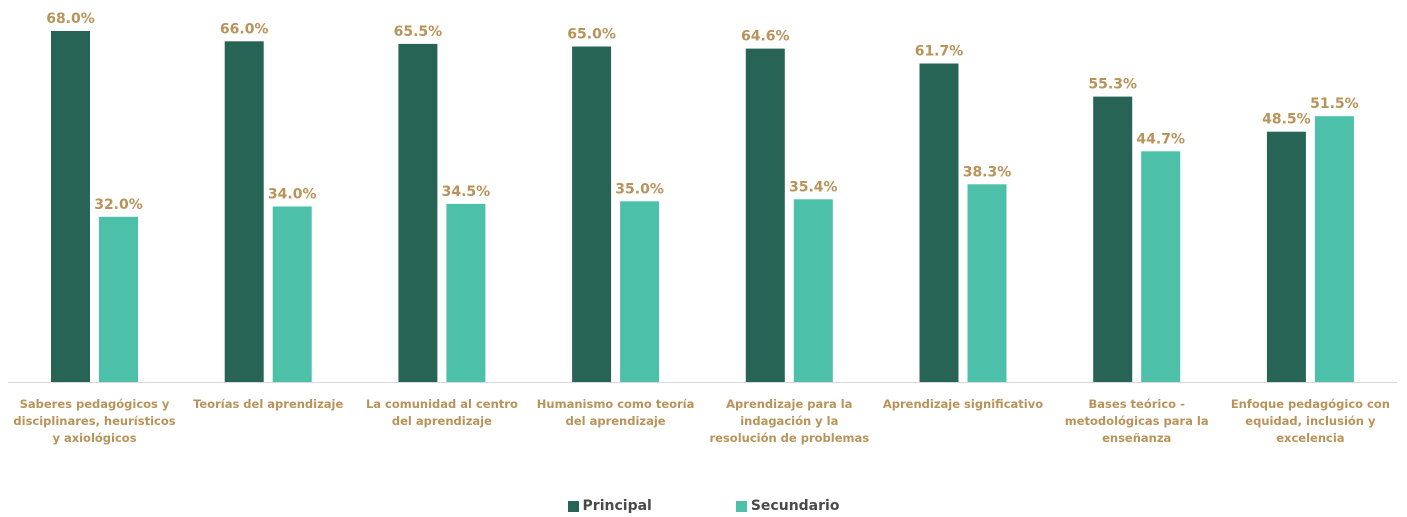 This screenshot has width=1407, height=517. I want to click on category-label-line: Teorías del aprendizaje, so click(268, 404).